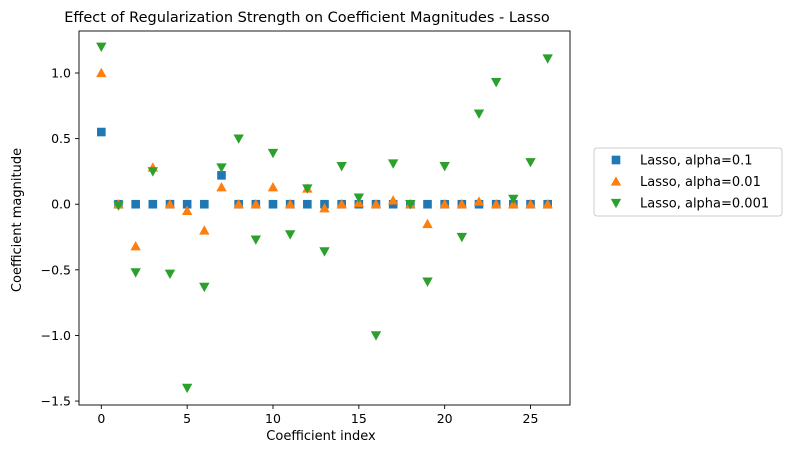 This screenshot has width=792, height=453. Describe the element at coordinates (696, 161) in the screenshot. I see `legend-label: Lasso, alpha=0.1` at that location.